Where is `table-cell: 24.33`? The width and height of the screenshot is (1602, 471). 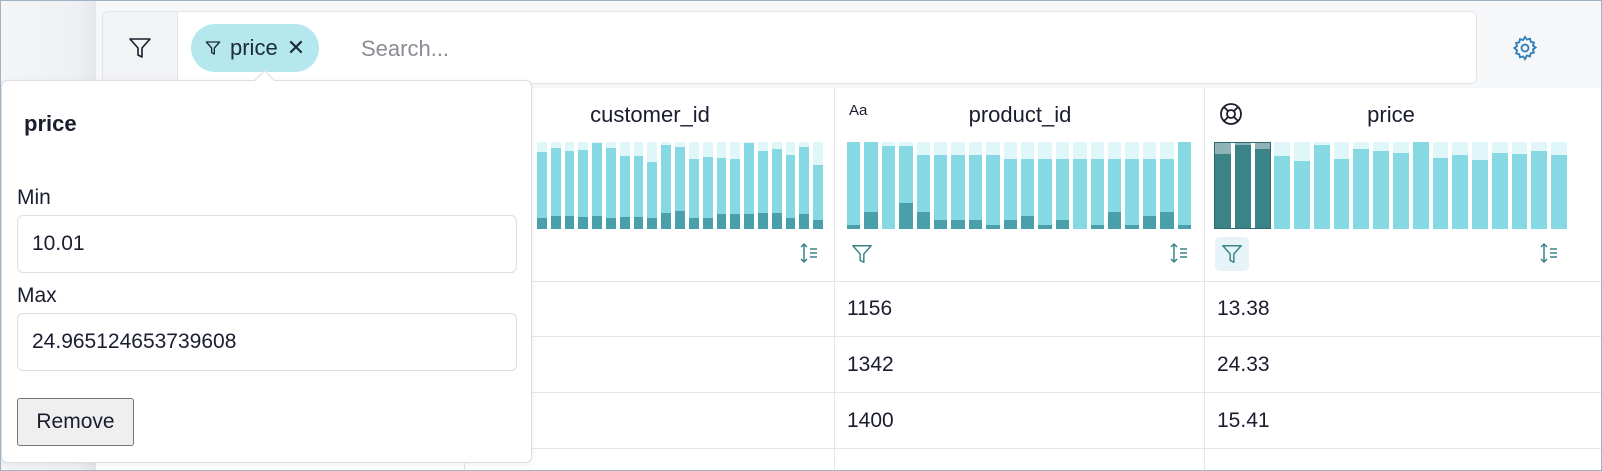 table-cell: 24.33 is located at coordinates (1403, 365).